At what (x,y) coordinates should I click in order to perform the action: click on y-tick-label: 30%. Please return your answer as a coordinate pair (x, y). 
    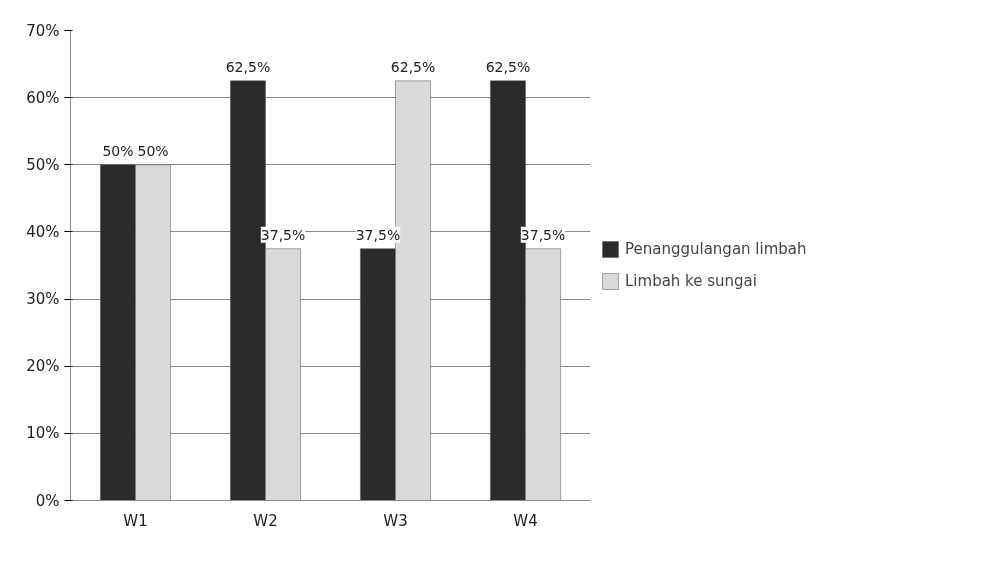
    Looking at the image, I should click on (43, 299).